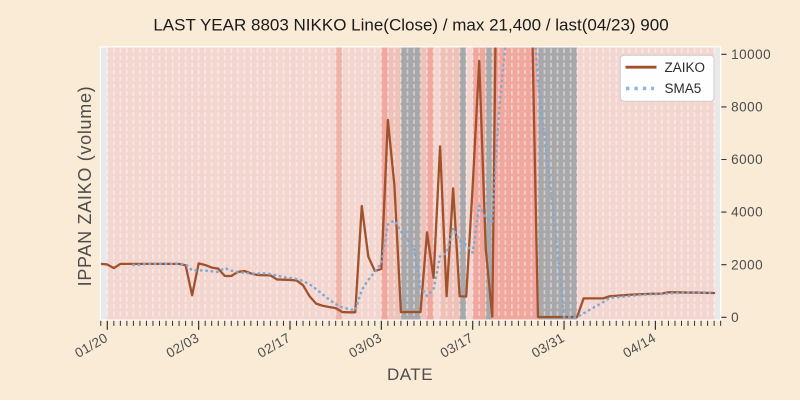 The width and height of the screenshot is (800, 405). Describe the element at coordinates (410, 374) in the screenshot. I see `svg-text: DATE` at that location.